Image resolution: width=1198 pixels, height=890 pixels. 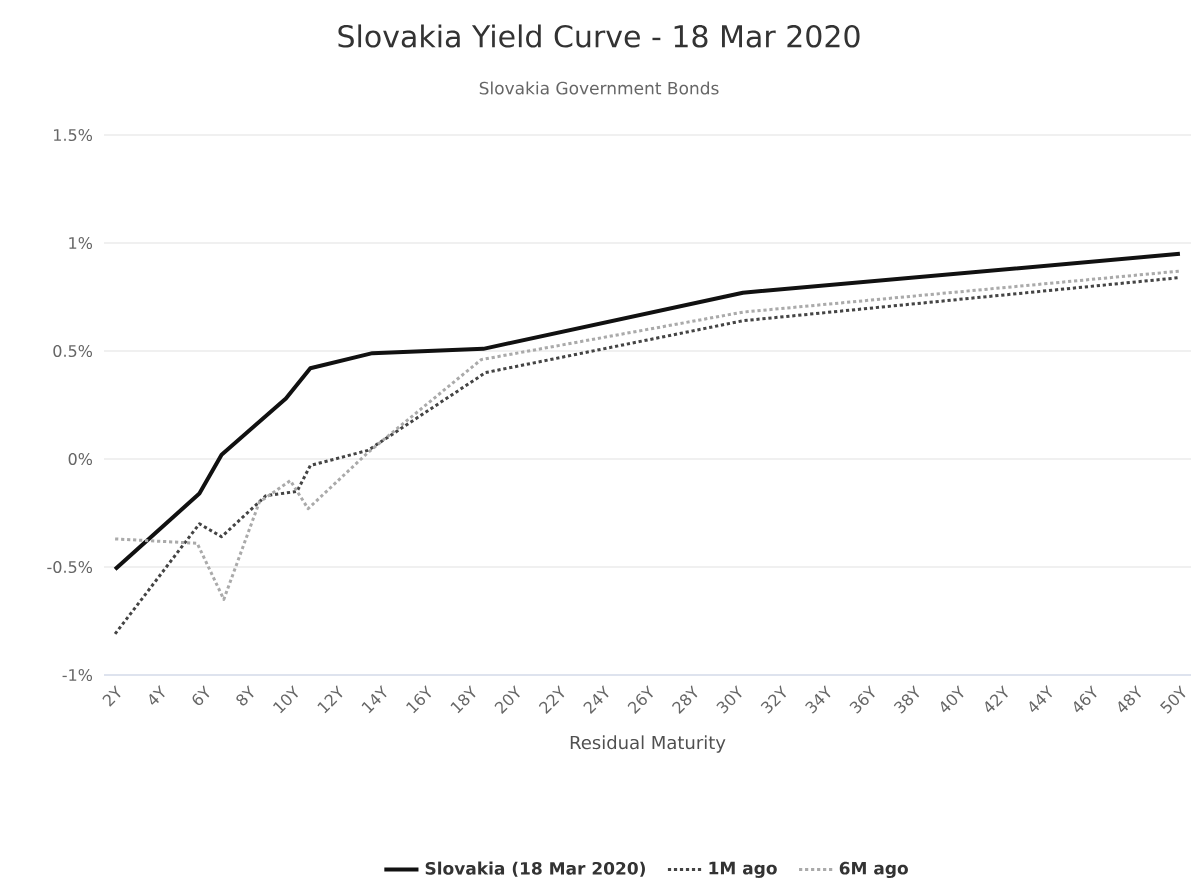 What do you see at coordinates (73, 351) in the screenshot?
I see `y-tick-label: 0.5%` at bounding box center [73, 351].